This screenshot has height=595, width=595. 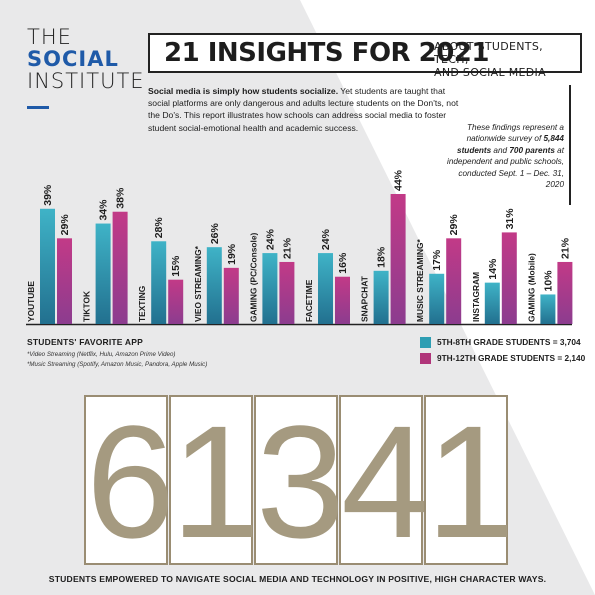 I want to click on digit-4: 4, so click(x=385, y=481).